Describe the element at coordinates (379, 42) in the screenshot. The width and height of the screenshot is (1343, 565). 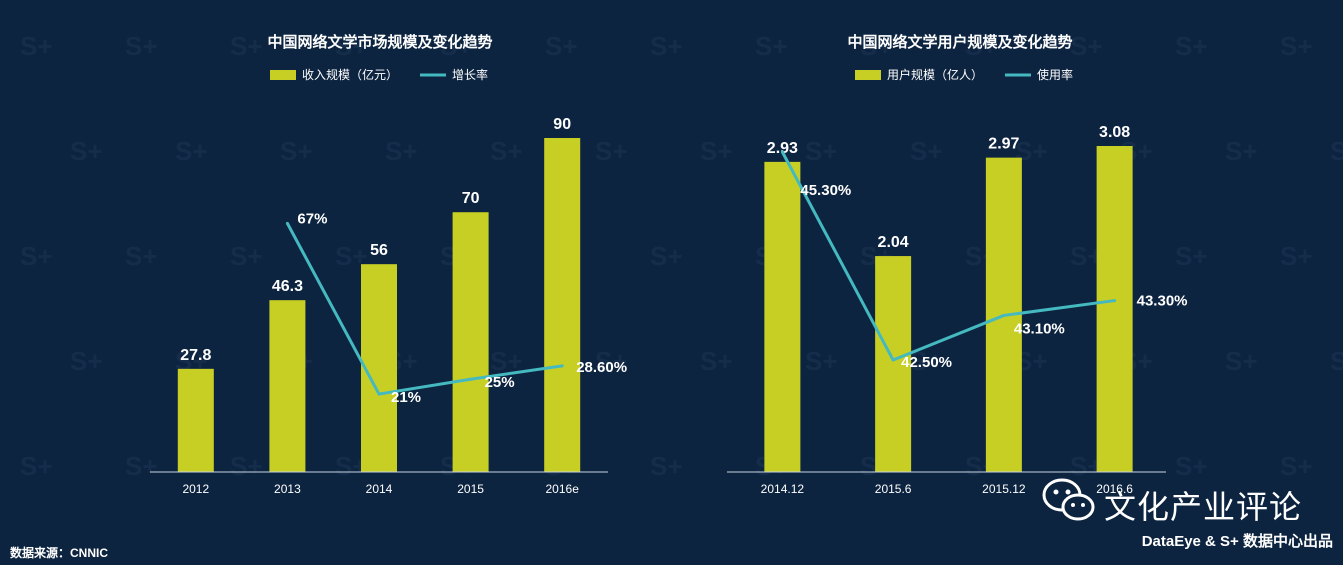
I see `chart-title: 中国网络文学市场规模及变化趋势` at that location.